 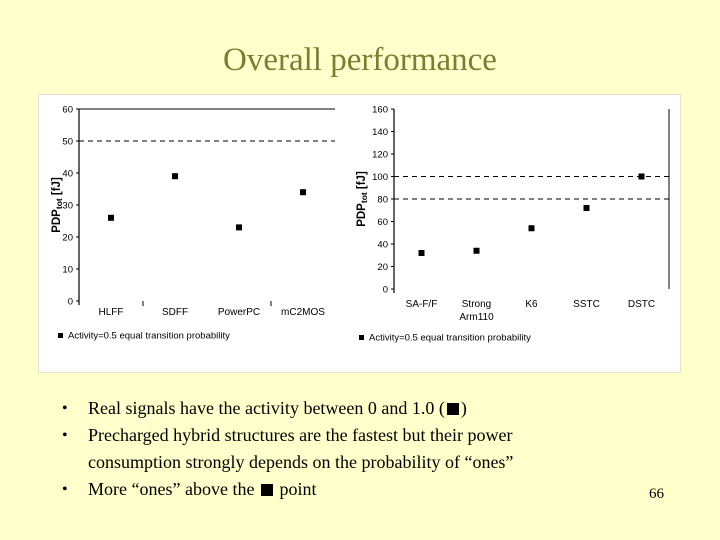 I want to click on x-category-label: SDFF, so click(x=175, y=312).